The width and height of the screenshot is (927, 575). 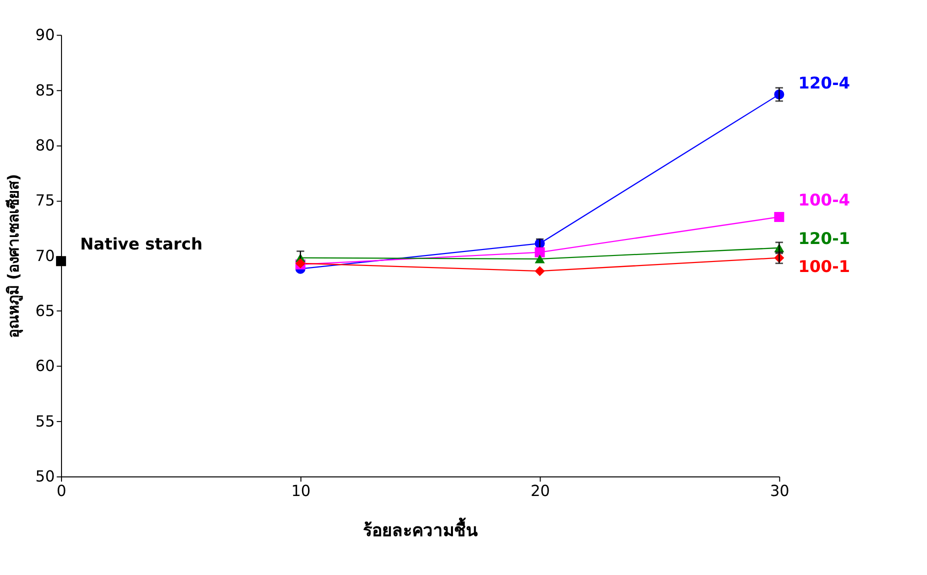 What do you see at coordinates (301, 491) in the screenshot?
I see `x-tick-label: 10` at bounding box center [301, 491].